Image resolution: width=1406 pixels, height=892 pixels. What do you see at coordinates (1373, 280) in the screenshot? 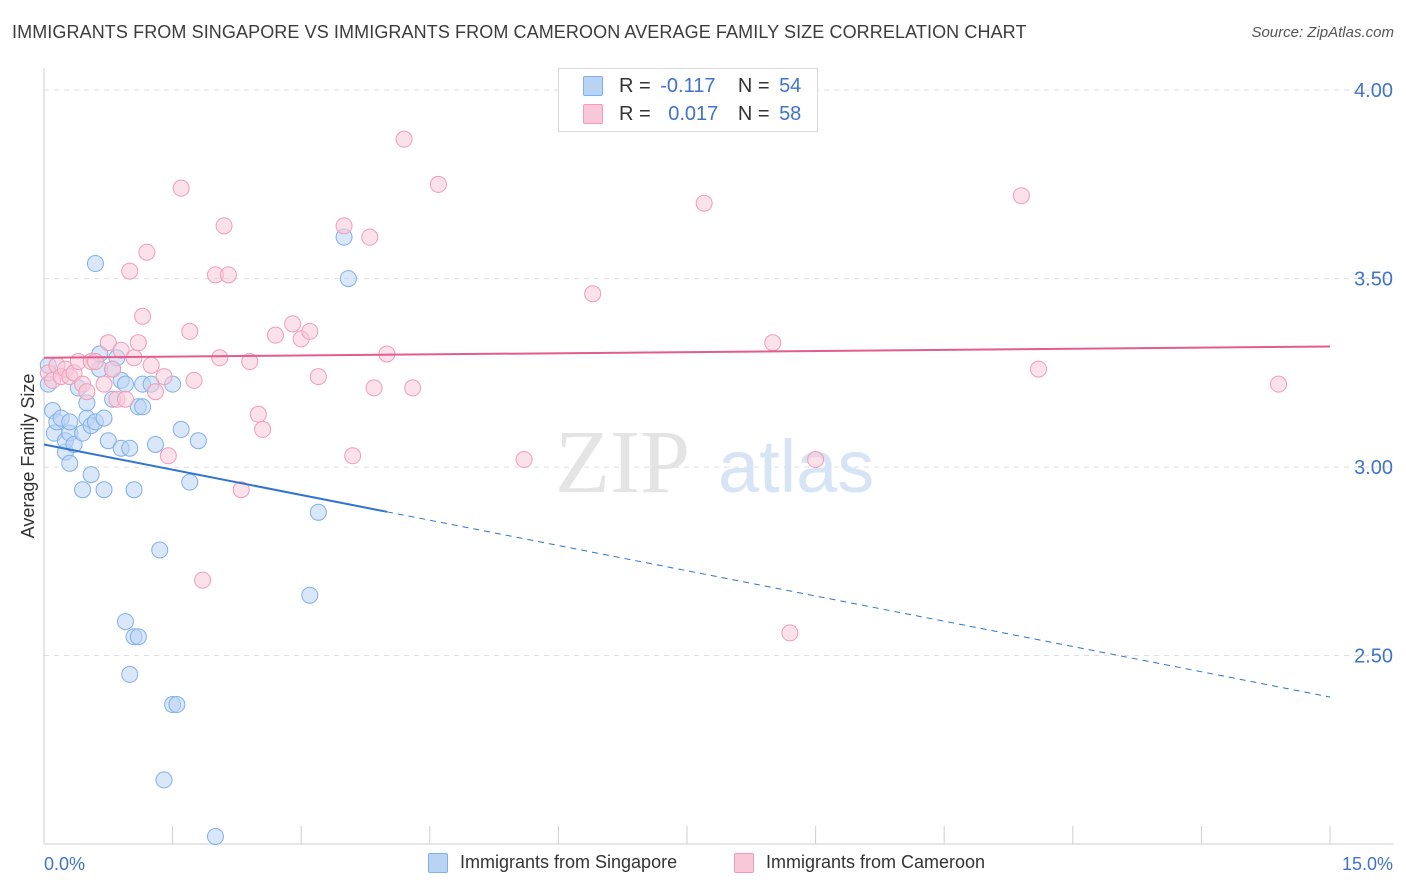
I see `y-tick-label: 3.50` at bounding box center [1373, 280].